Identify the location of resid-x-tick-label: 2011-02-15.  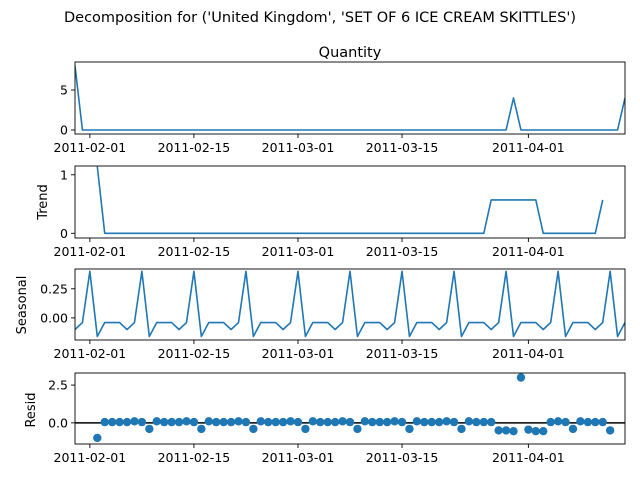
(194, 457).